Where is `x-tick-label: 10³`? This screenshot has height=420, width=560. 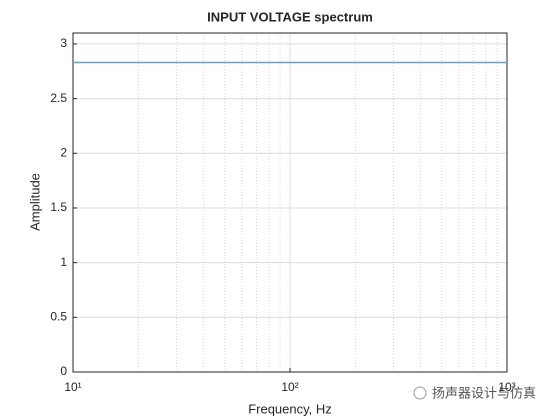
x-tick-label: 10³ is located at coordinates (506, 387).